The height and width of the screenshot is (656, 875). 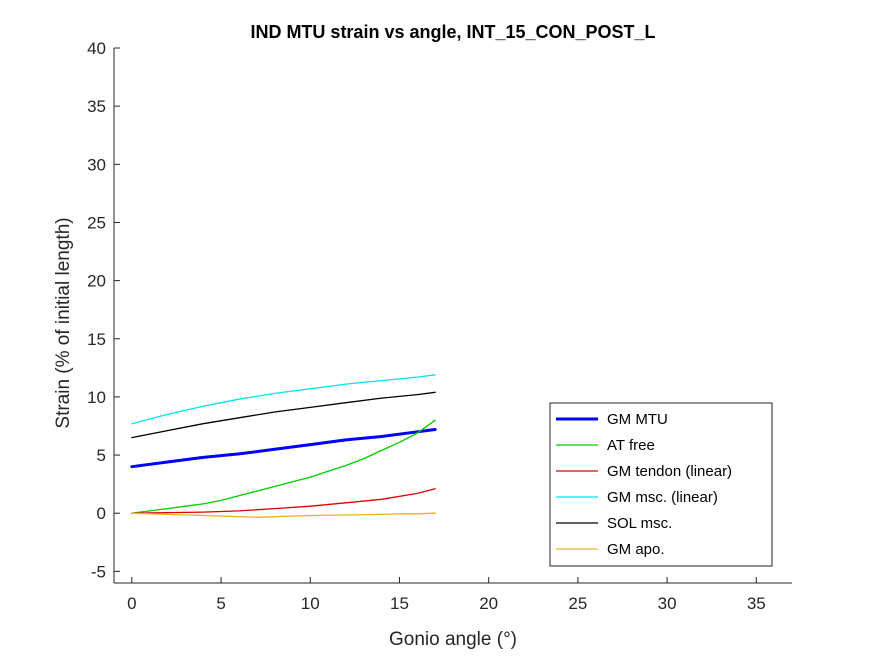 I want to click on x-tick-label: 15, so click(x=399, y=603).